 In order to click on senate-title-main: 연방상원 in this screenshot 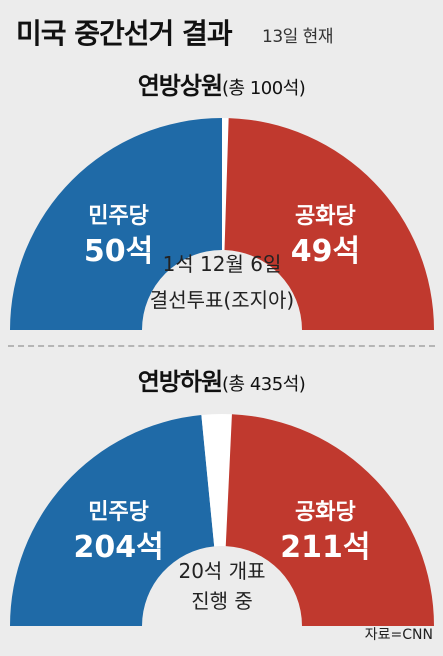, I will do `click(180, 86)`.